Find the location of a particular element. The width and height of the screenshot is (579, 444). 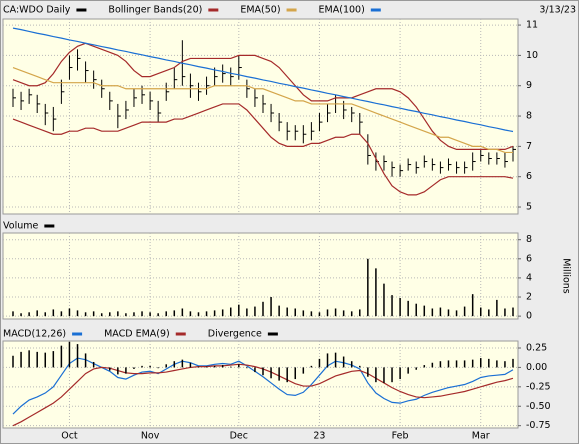

y-tick-label: 11 is located at coordinates (532, 25).